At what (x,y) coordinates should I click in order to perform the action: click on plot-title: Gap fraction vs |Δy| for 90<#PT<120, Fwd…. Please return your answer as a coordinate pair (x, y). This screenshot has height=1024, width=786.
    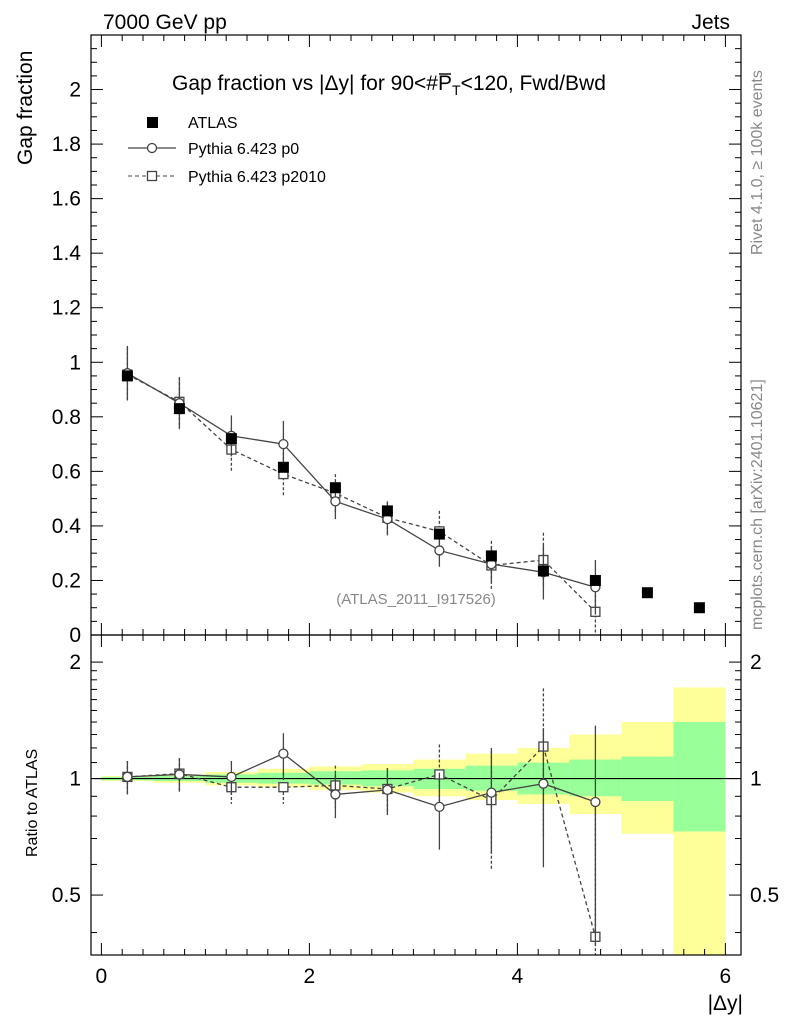
    Looking at the image, I should click on (389, 85).